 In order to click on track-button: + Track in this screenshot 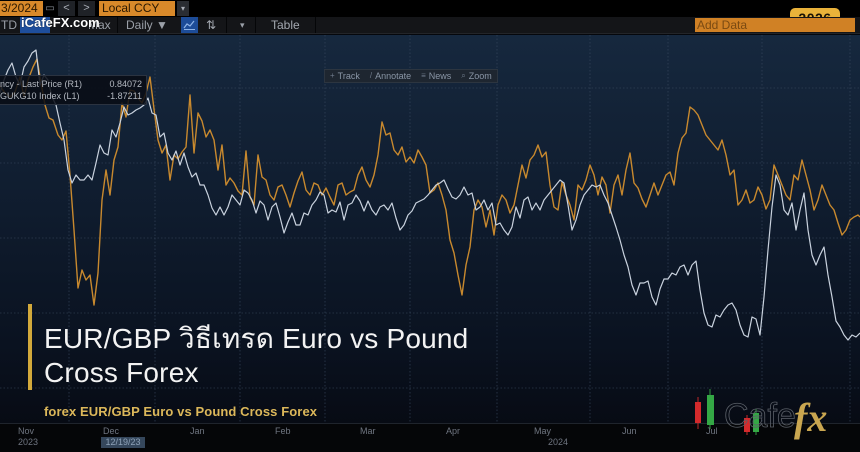, I will do `click(345, 76)`.